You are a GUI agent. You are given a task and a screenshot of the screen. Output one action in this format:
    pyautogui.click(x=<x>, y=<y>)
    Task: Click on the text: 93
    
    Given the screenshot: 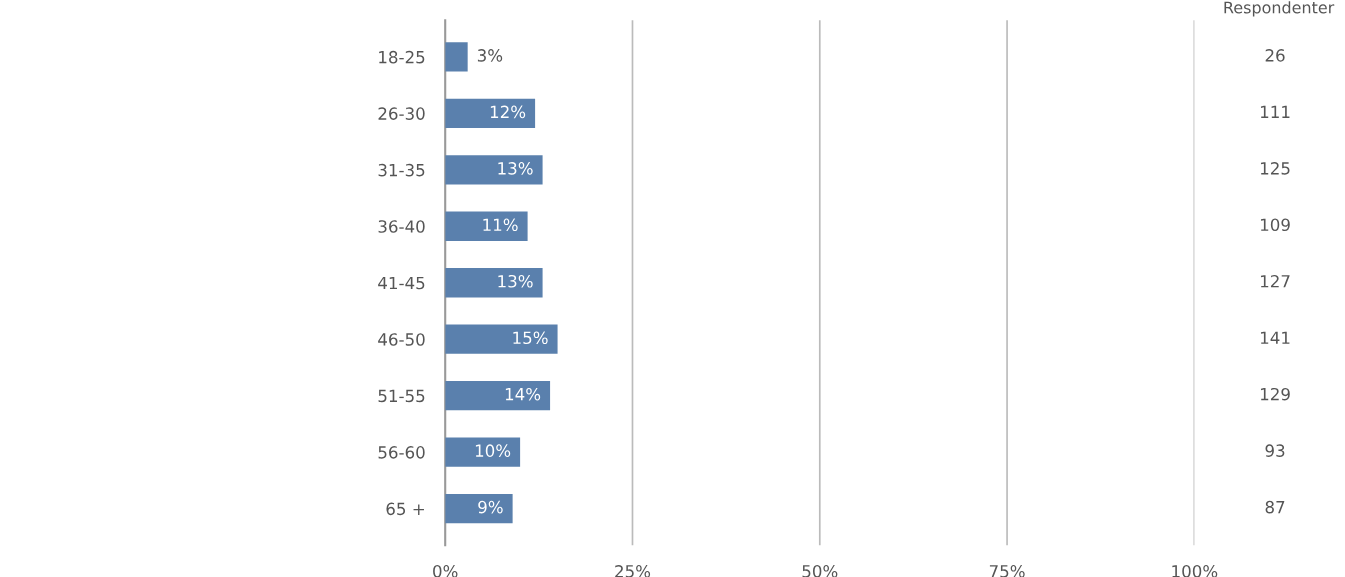 What is the action you would take?
    pyautogui.click(x=1275, y=450)
    